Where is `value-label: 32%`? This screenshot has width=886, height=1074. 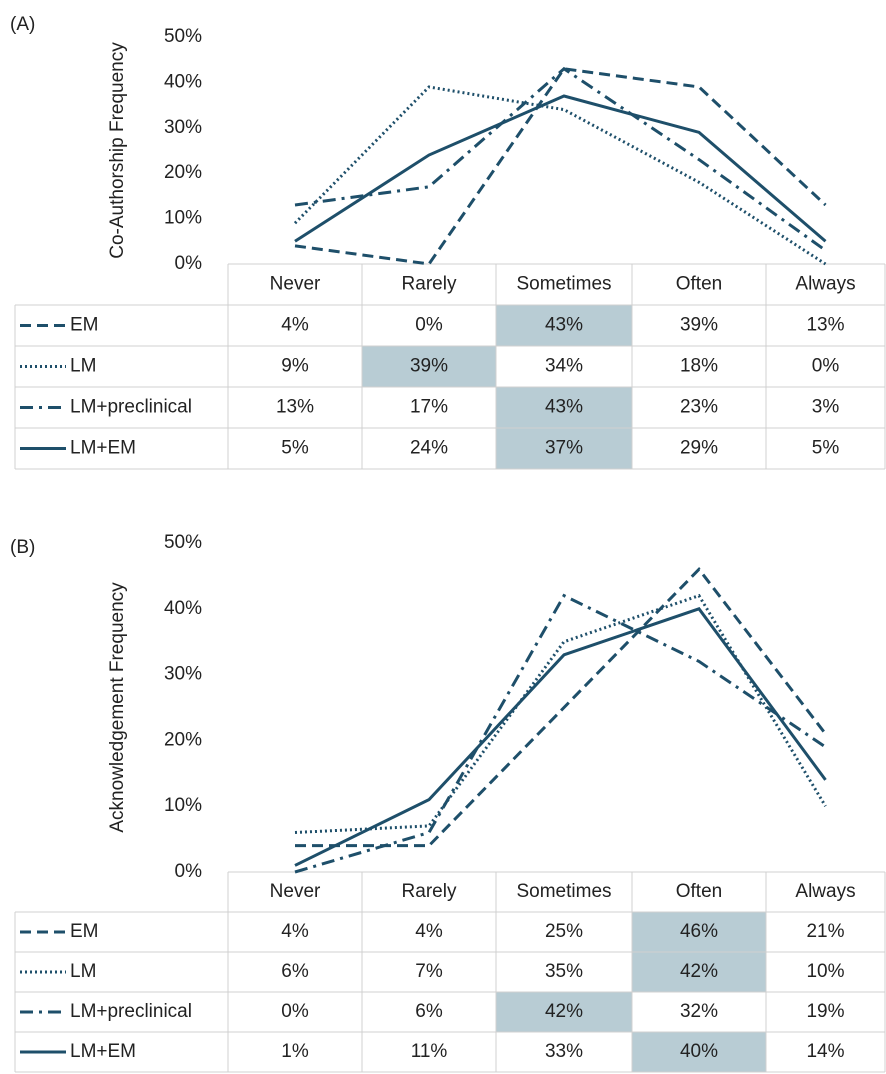 value-label: 32% is located at coordinates (699, 1011).